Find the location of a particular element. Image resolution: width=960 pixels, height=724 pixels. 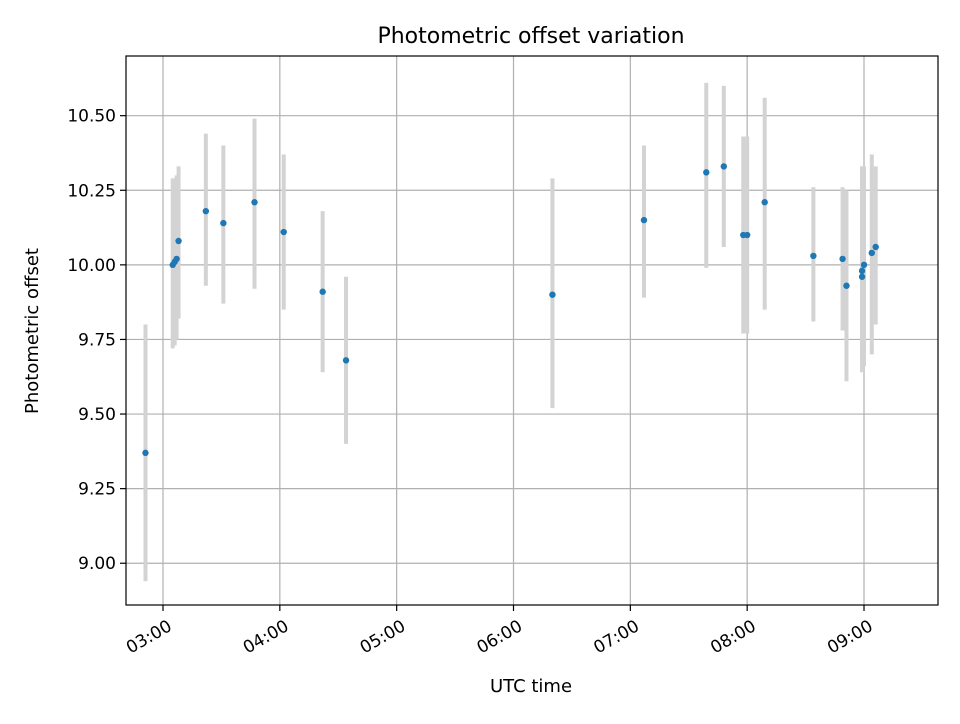

y-axis-ticks: 9.00 9.25 9.50 9.75 10.00 10.25 10.50 is located at coordinates (96, 340).